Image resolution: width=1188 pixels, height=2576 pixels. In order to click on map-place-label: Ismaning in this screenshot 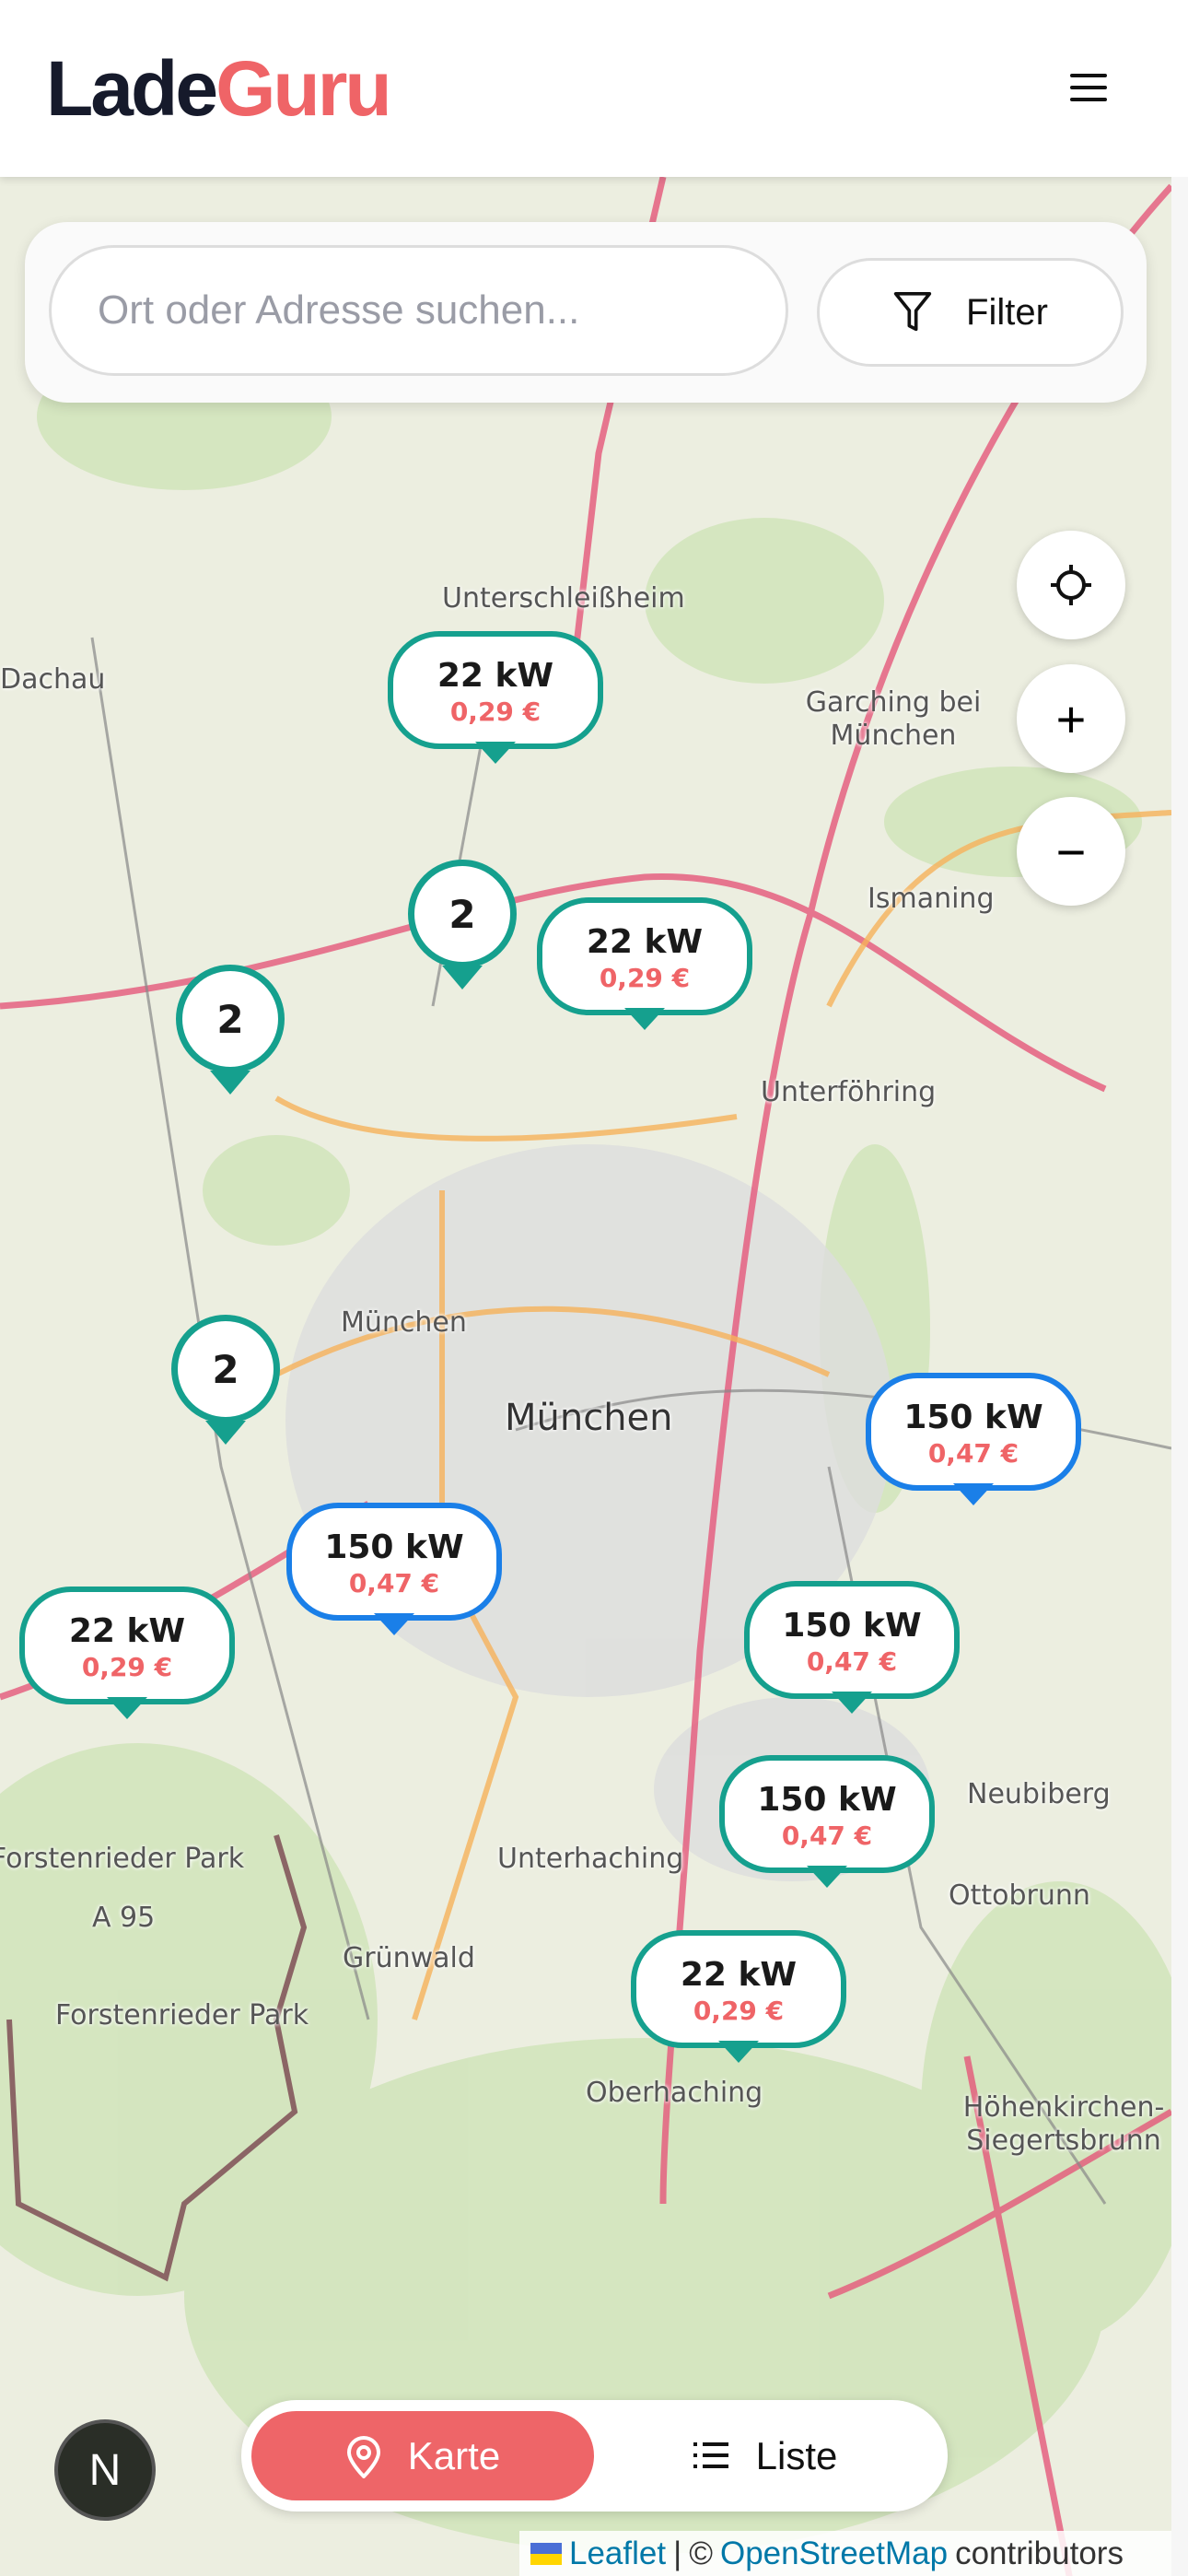, I will do `click(931, 899)`.